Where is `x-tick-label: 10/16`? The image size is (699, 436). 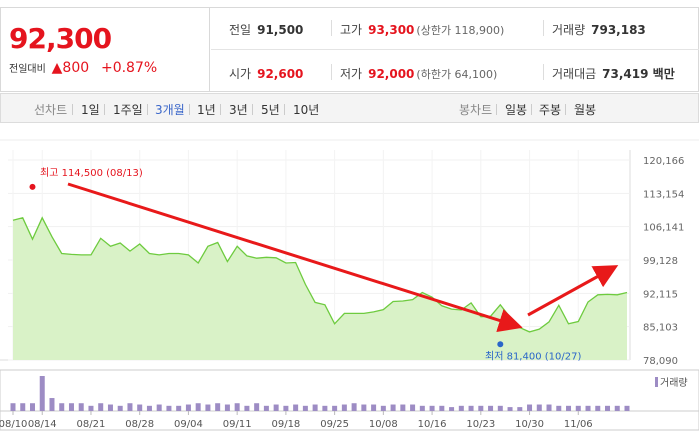
x-tick-label: 10/16 is located at coordinates (432, 424).